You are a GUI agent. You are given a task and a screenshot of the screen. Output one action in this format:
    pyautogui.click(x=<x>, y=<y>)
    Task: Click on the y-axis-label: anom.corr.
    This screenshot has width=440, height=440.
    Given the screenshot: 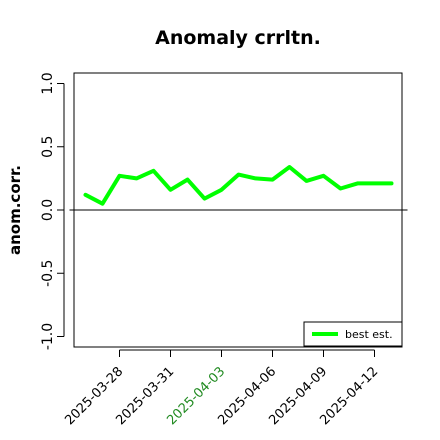 What is the action you would take?
    pyautogui.click(x=15, y=210)
    